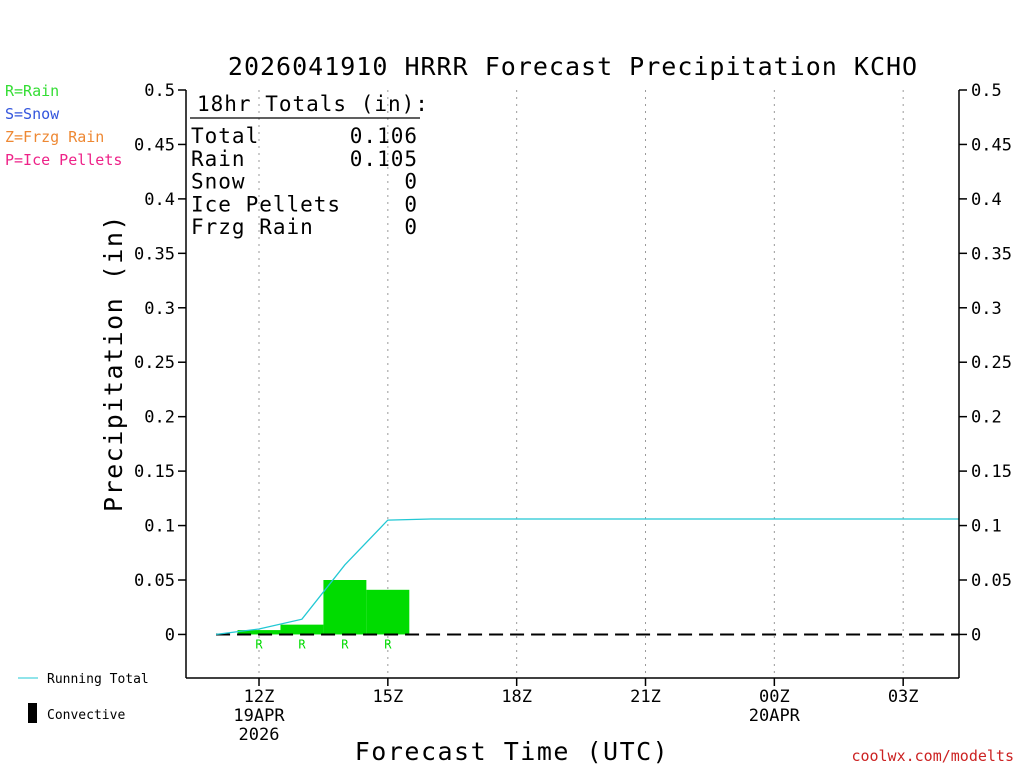 This screenshot has height=768, width=1024. What do you see at coordinates (986, 527) in the screenshot?
I see `y-tick-label-right-2: 0.1` at bounding box center [986, 527].